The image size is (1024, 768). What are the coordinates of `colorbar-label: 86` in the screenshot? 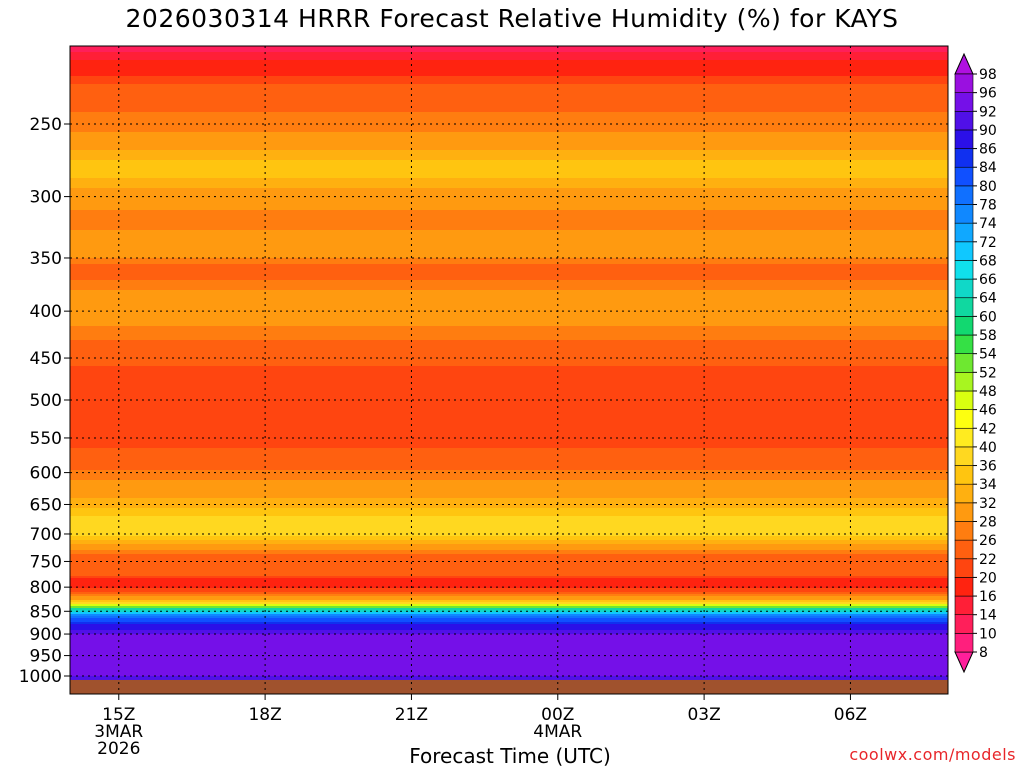 It's located at (988, 150).